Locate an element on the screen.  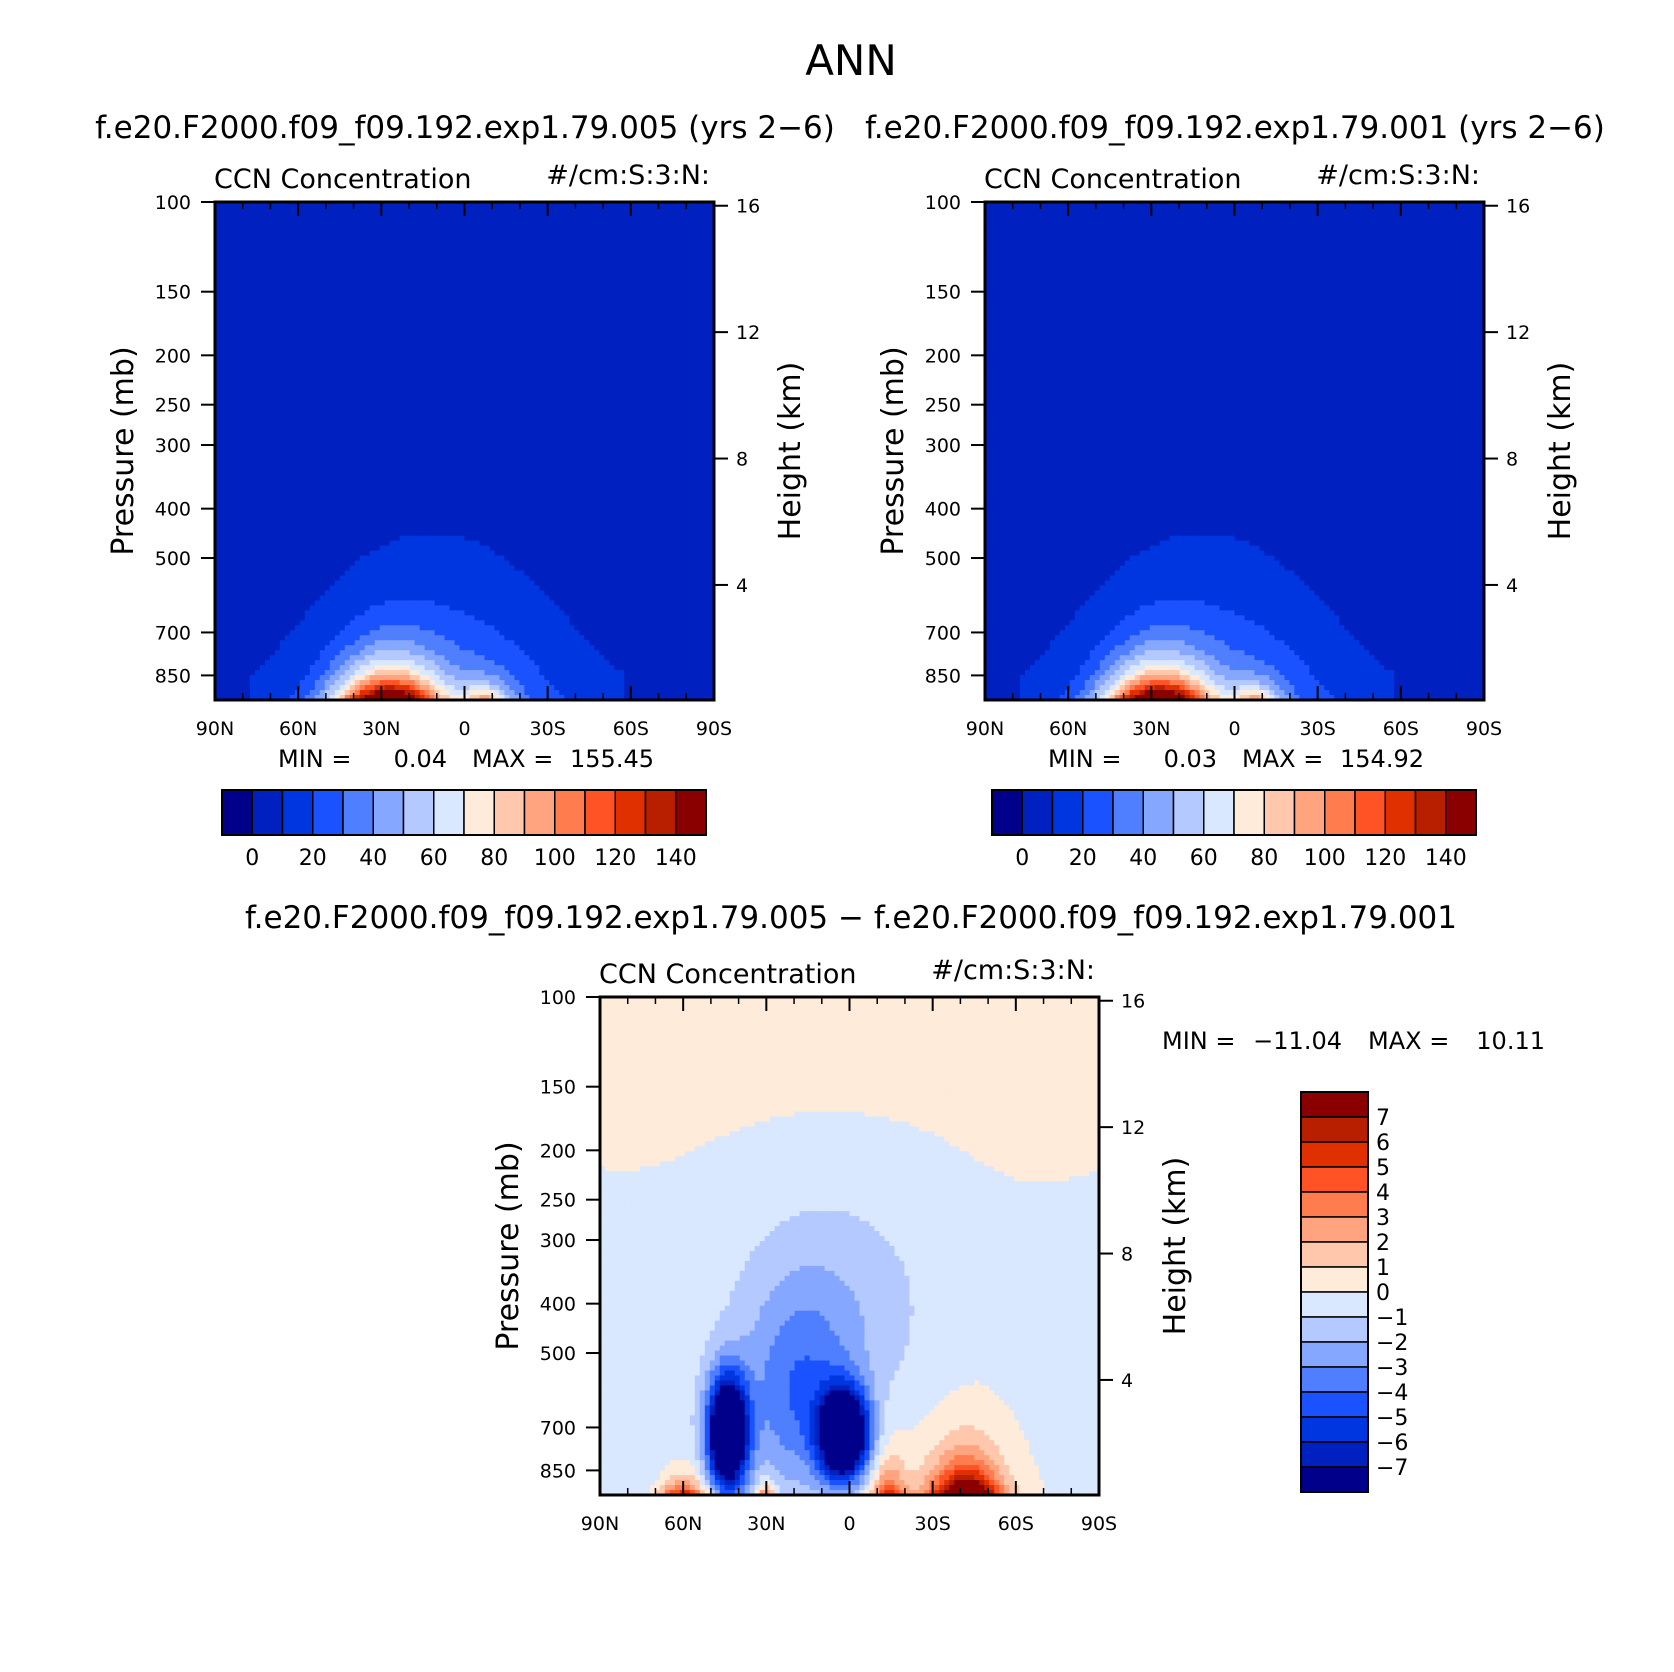
case1-contour-field is located at coordinates (464, 451).